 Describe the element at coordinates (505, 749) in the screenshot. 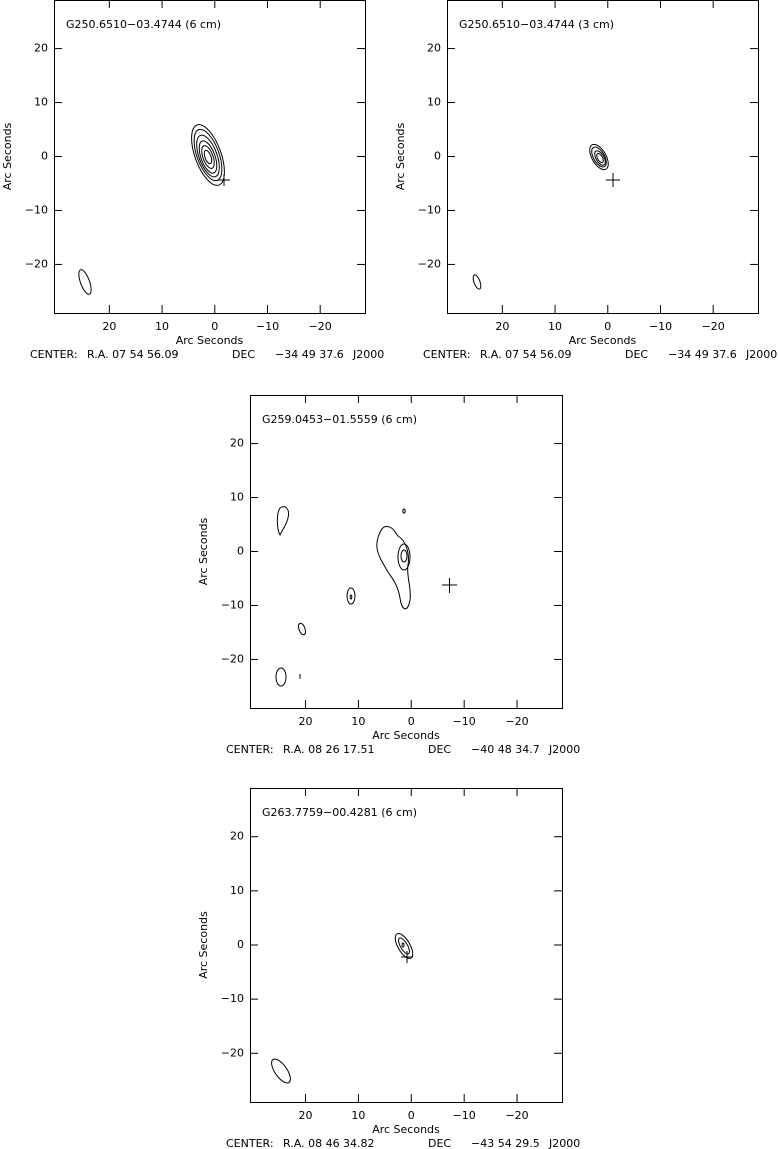

I see `center-dec: −40 48 34.7` at that location.